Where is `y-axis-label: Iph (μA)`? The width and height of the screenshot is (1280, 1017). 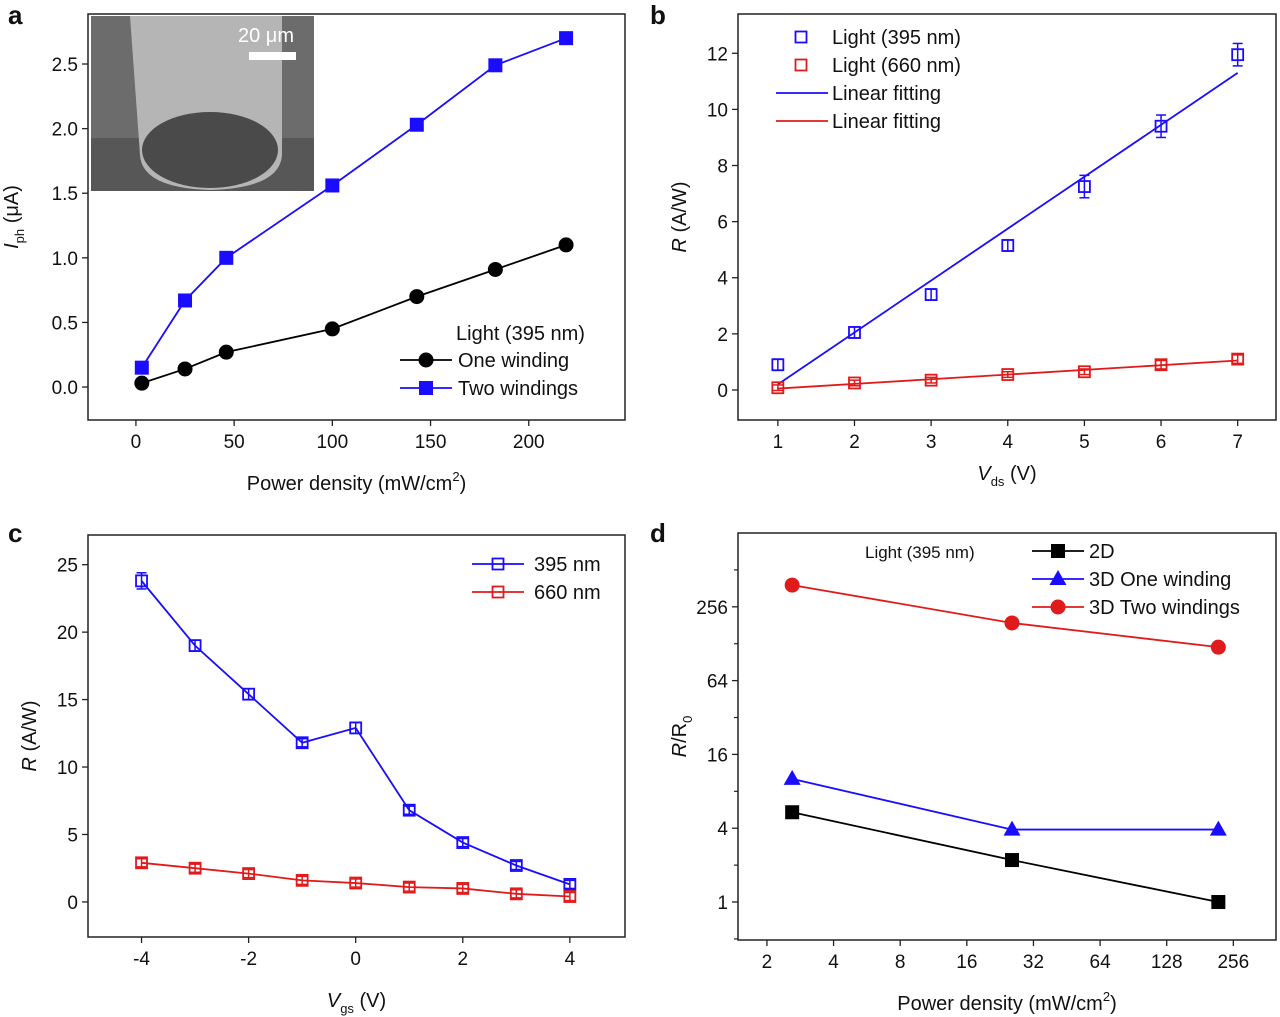 y-axis-label: Iph (μA) is located at coordinates (14, 217).